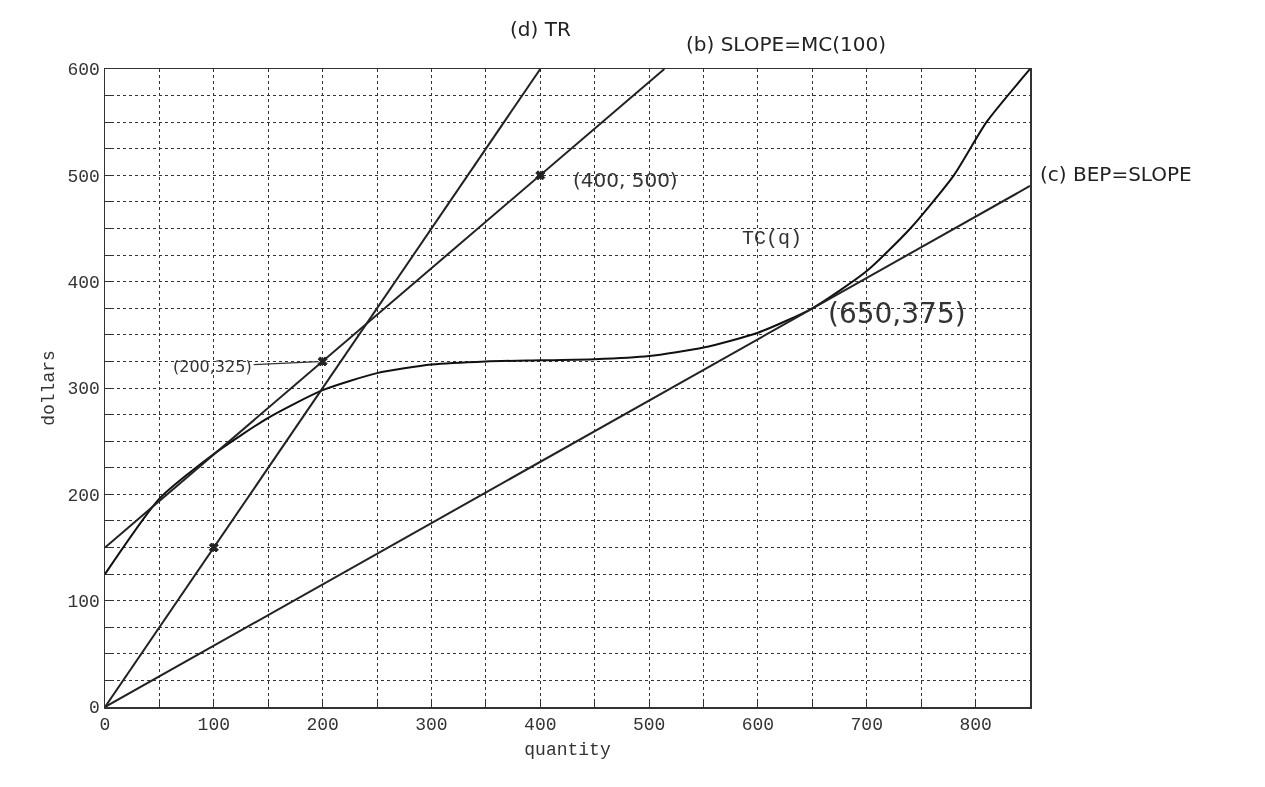  What do you see at coordinates (758, 725) in the screenshot?
I see `x-tick-label: 600` at bounding box center [758, 725].